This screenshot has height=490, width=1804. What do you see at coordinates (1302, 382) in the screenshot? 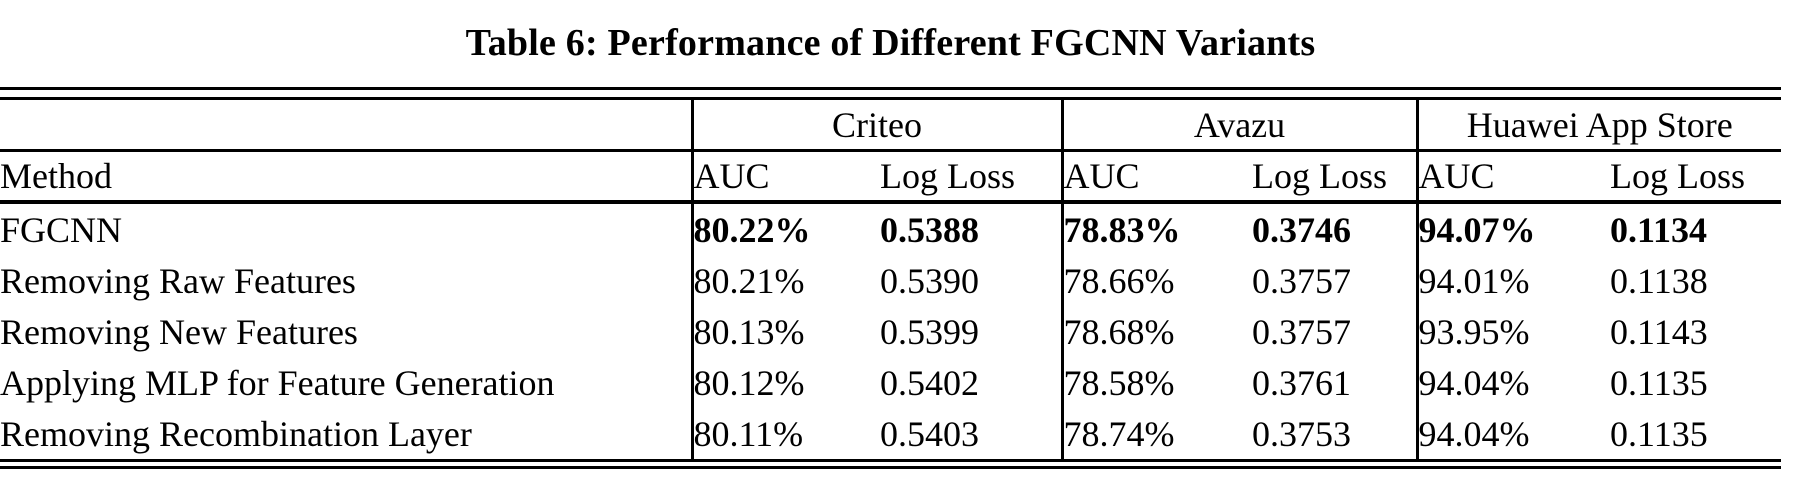
I see `avazu-logloss-value: 0.3761` at bounding box center [1302, 382].